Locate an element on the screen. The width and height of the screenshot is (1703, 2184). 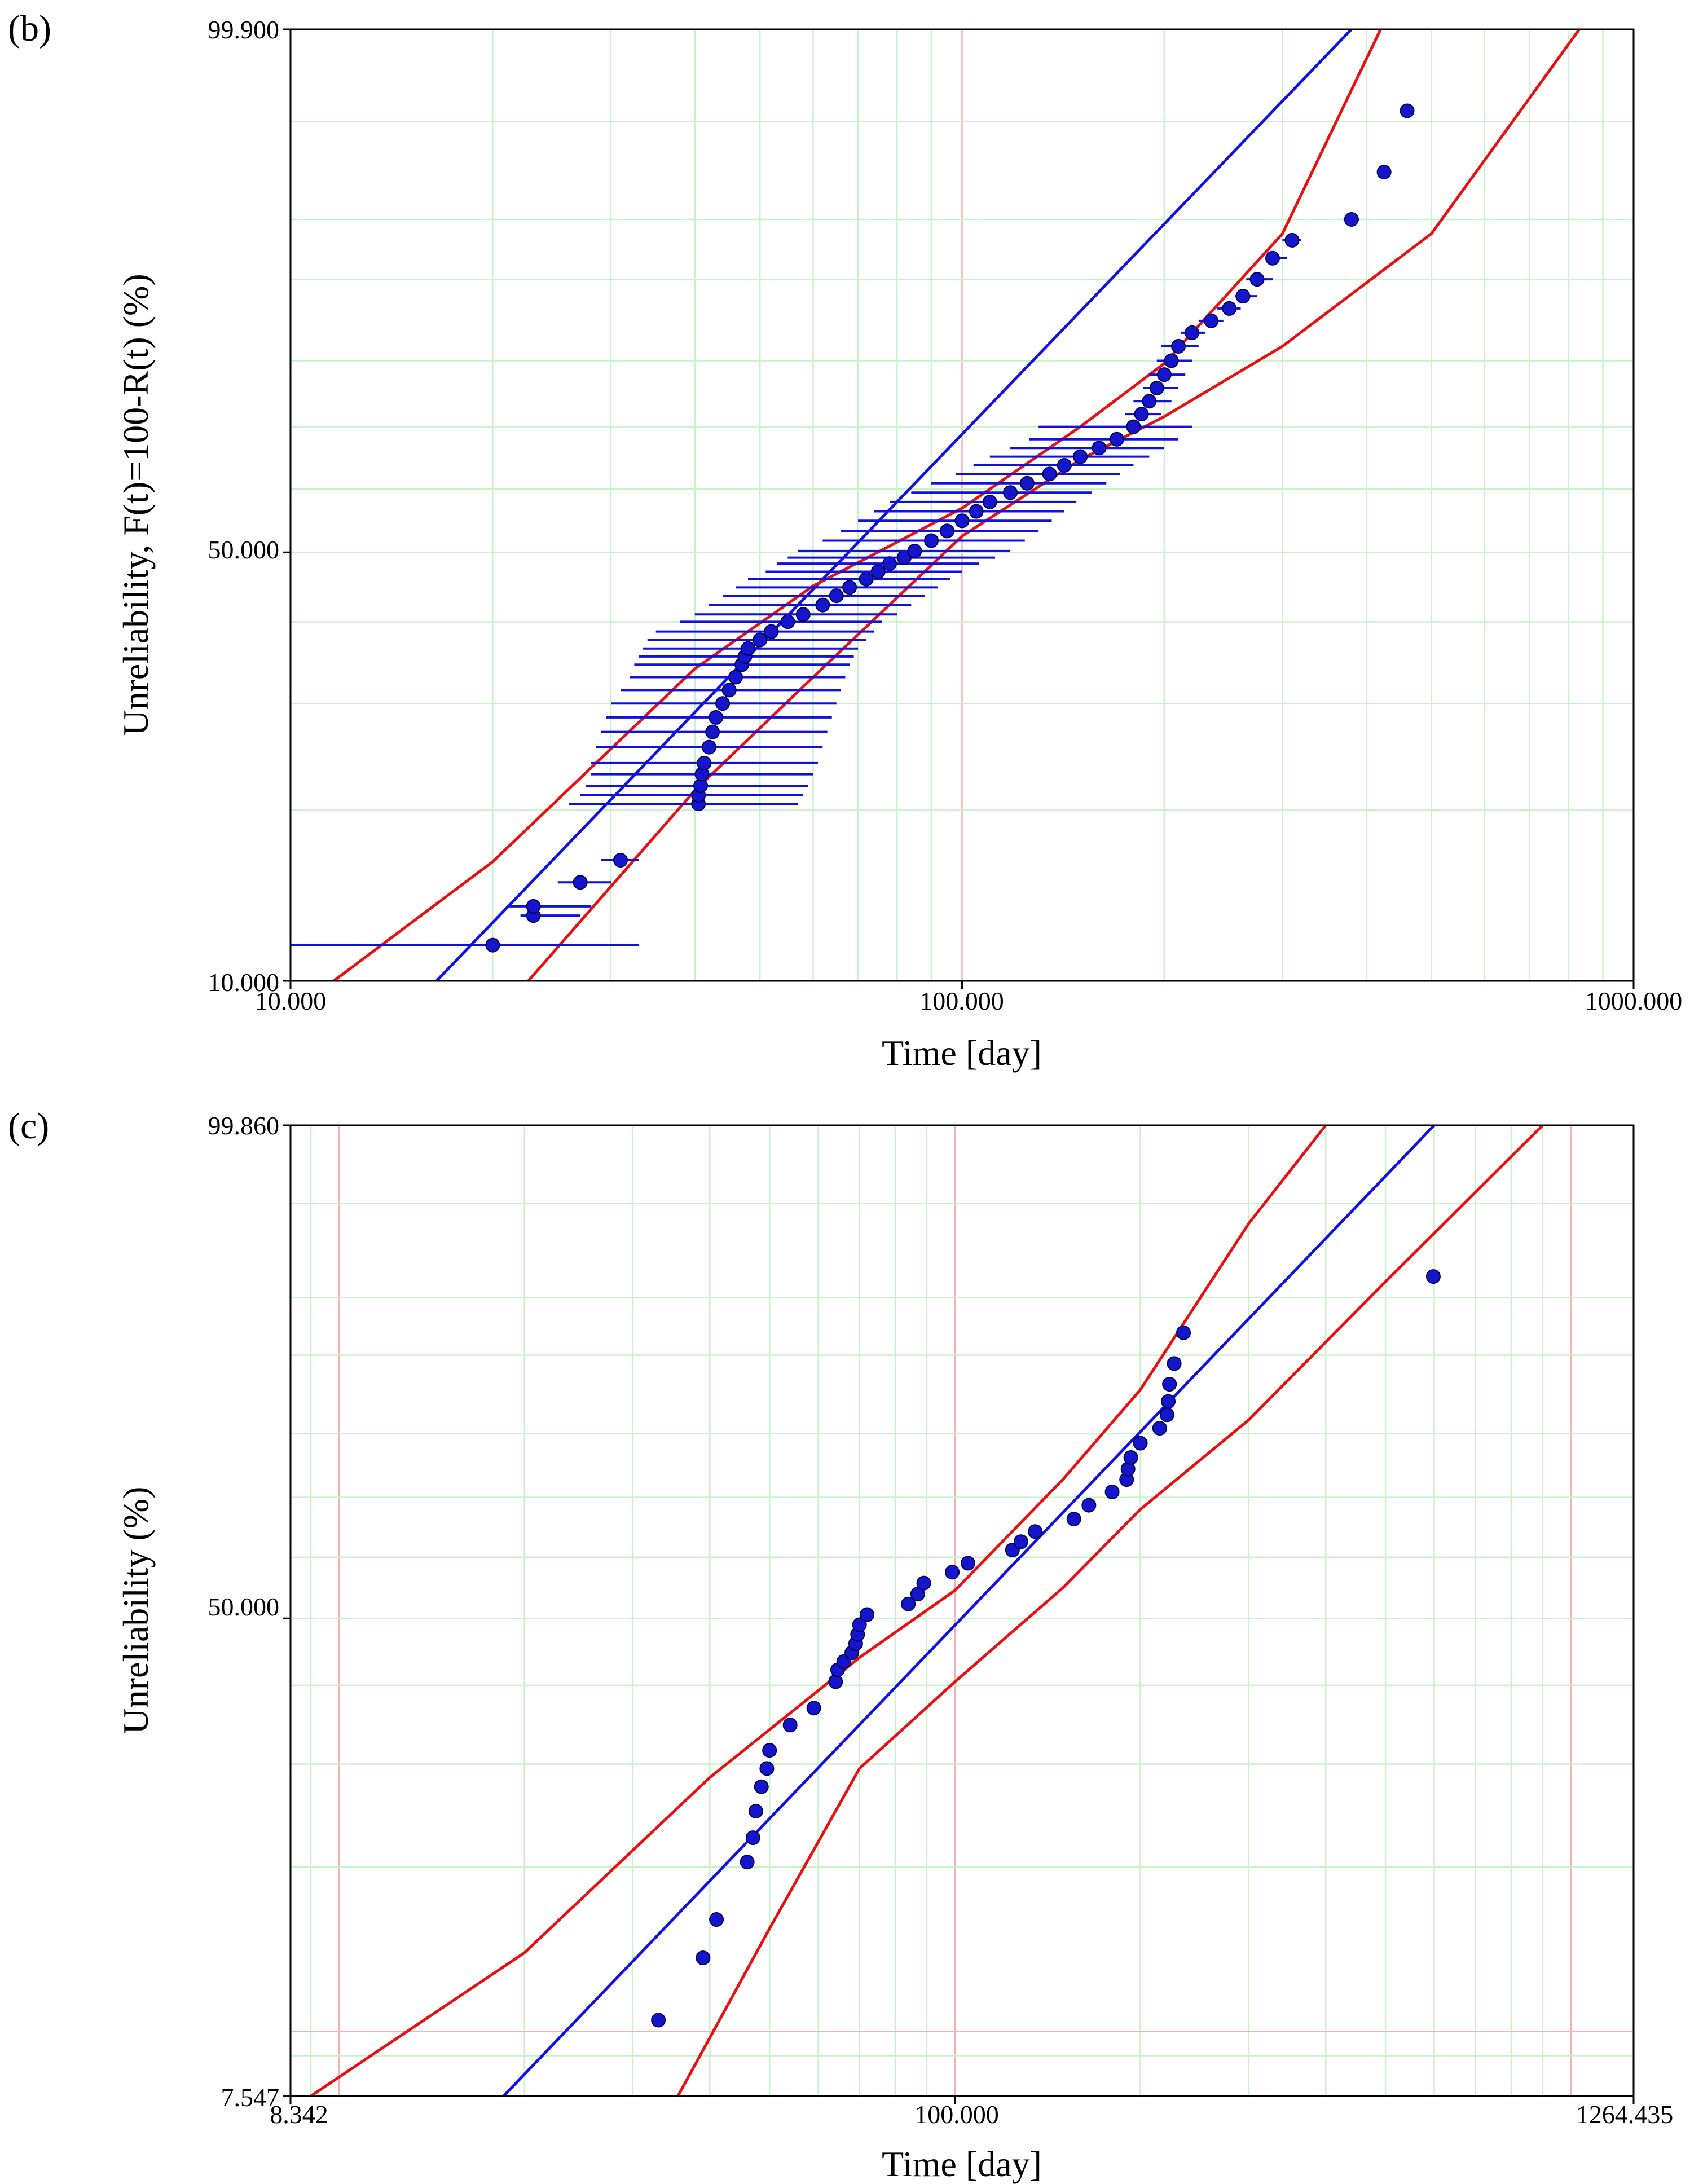
panel-b-y-axis-label: Unreliability, F(t)=100-R(t) (%) is located at coordinates (136, 505).